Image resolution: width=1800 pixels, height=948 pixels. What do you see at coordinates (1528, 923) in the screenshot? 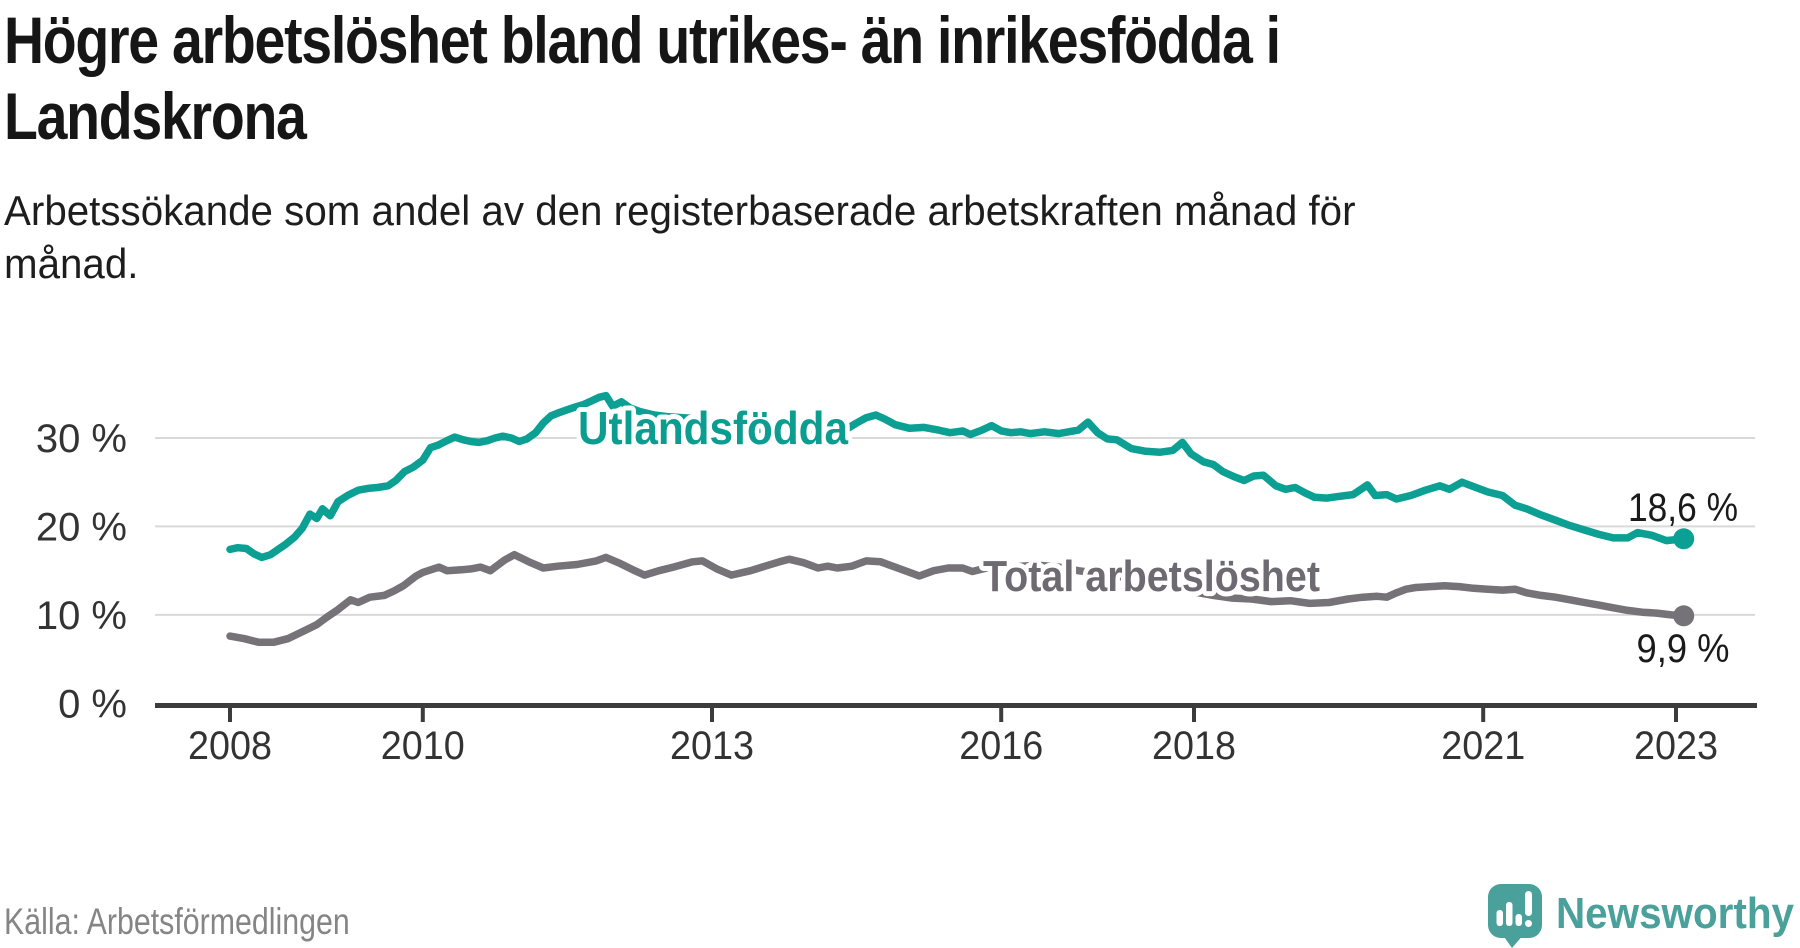
I see `exclamation-mark-dot` at bounding box center [1528, 923].